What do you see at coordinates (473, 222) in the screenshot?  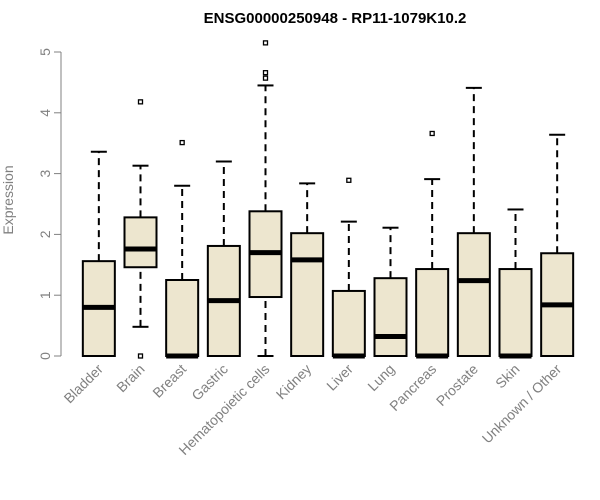 I see `box-prostate` at bounding box center [473, 222].